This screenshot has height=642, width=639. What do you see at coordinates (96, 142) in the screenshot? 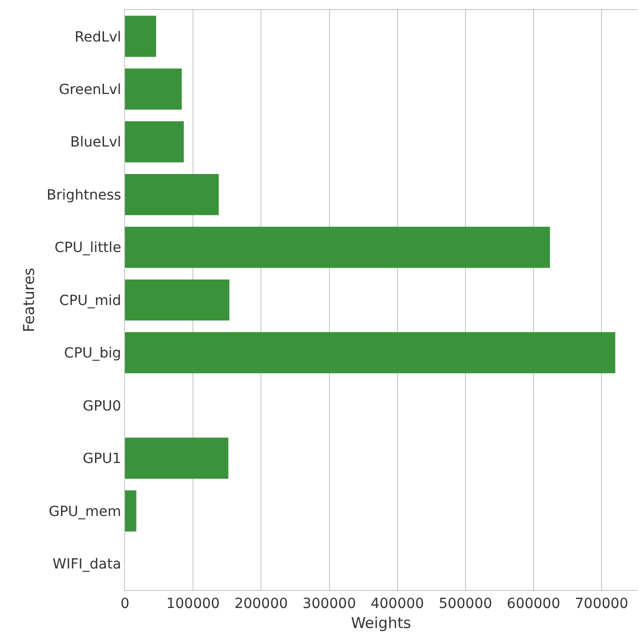
I see `y-tick-label: BlueLvl` at bounding box center [96, 142].